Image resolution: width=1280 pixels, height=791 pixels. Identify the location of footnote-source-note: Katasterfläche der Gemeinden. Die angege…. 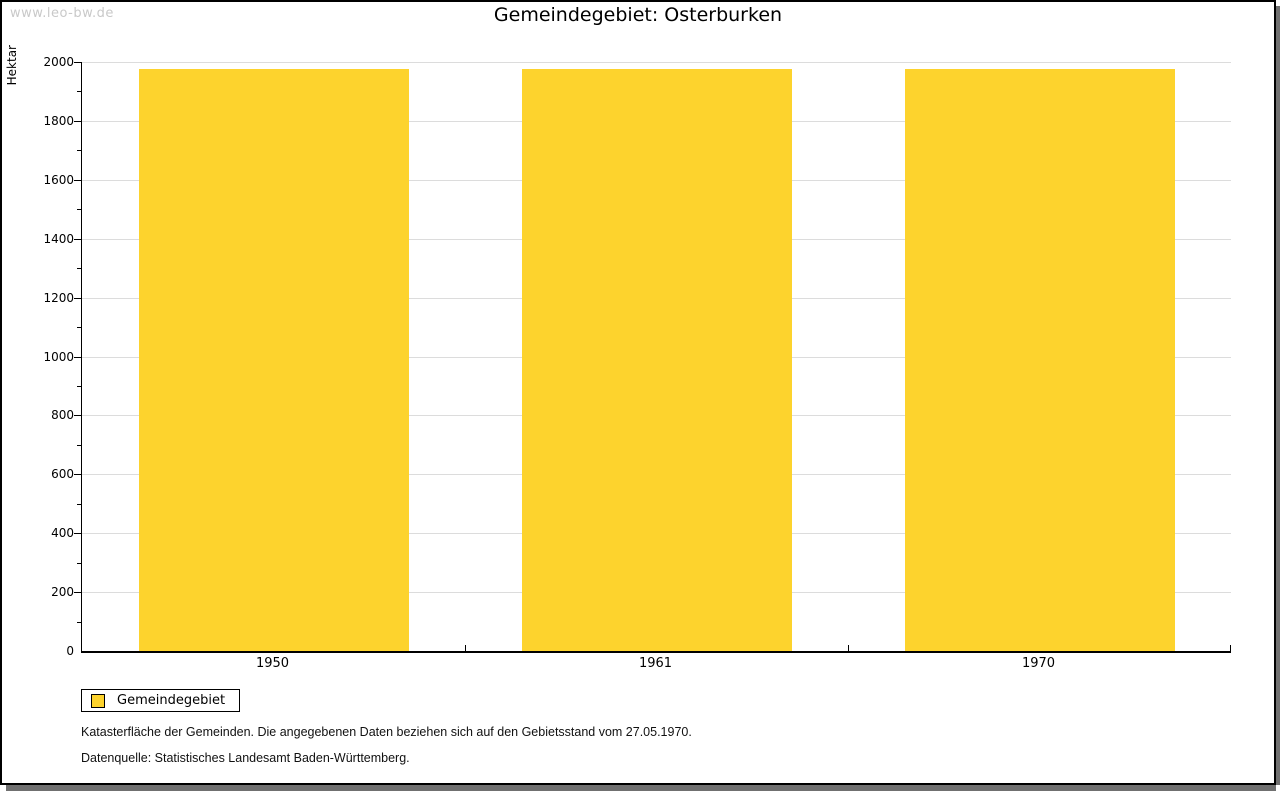
(386, 732).